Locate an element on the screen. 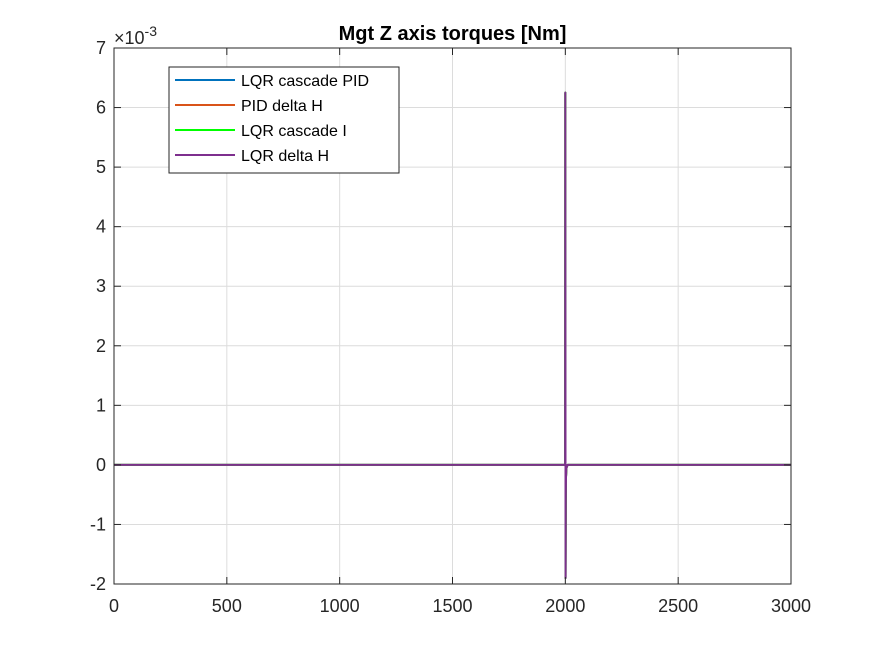 The image size is (875, 656). exponent-base: 10 is located at coordinates (135, 38).